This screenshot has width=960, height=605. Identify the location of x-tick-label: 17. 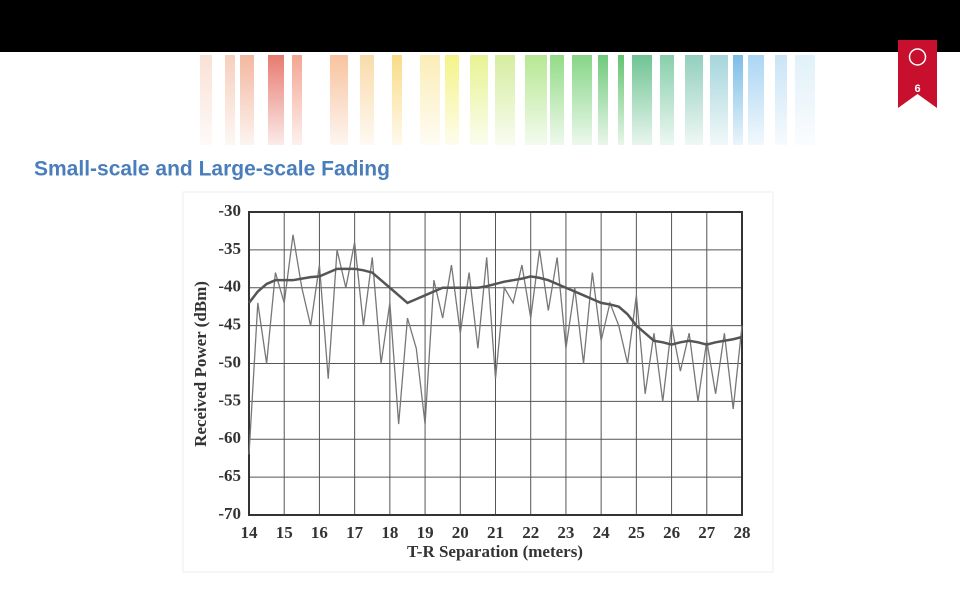
(355, 532).